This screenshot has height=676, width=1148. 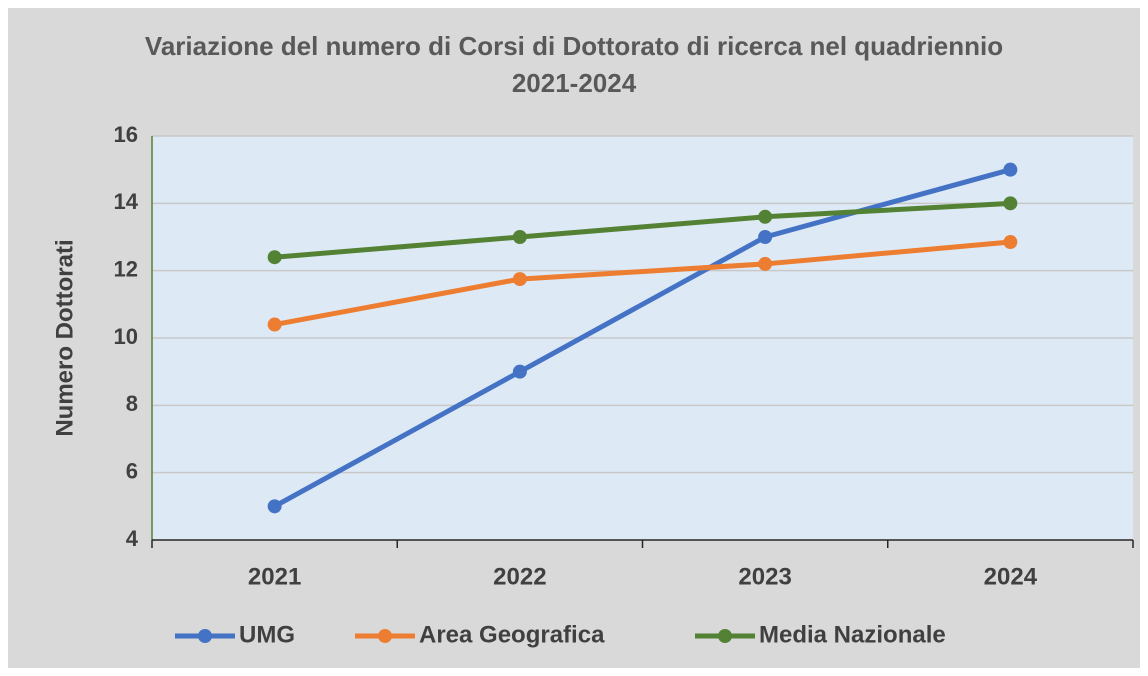 What do you see at coordinates (126, 336) in the screenshot?
I see `y-tick-label: 10` at bounding box center [126, 336].